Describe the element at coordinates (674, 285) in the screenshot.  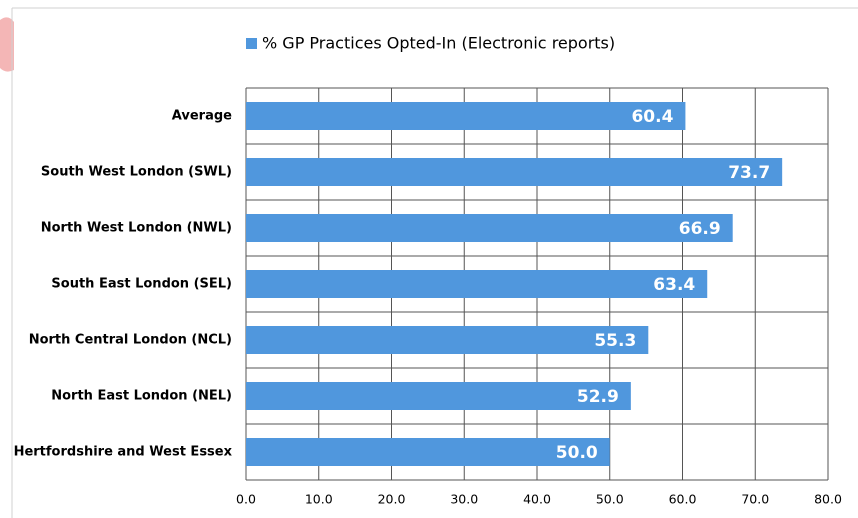
I see `value-label: 63.4` at that location.